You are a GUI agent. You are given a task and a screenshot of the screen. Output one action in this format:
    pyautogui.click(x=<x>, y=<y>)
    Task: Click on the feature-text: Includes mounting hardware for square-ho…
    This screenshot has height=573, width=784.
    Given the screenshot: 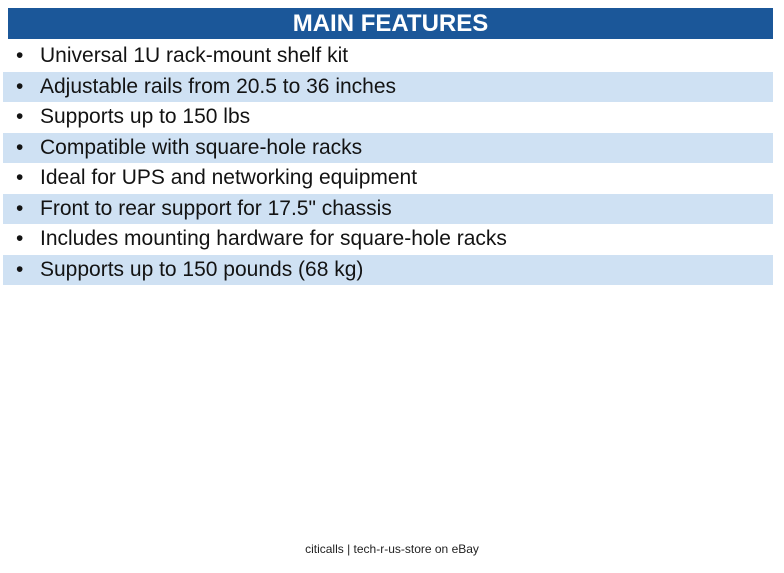 What is the action you would take?
    pyautogui.click(x=273, y=239)
    